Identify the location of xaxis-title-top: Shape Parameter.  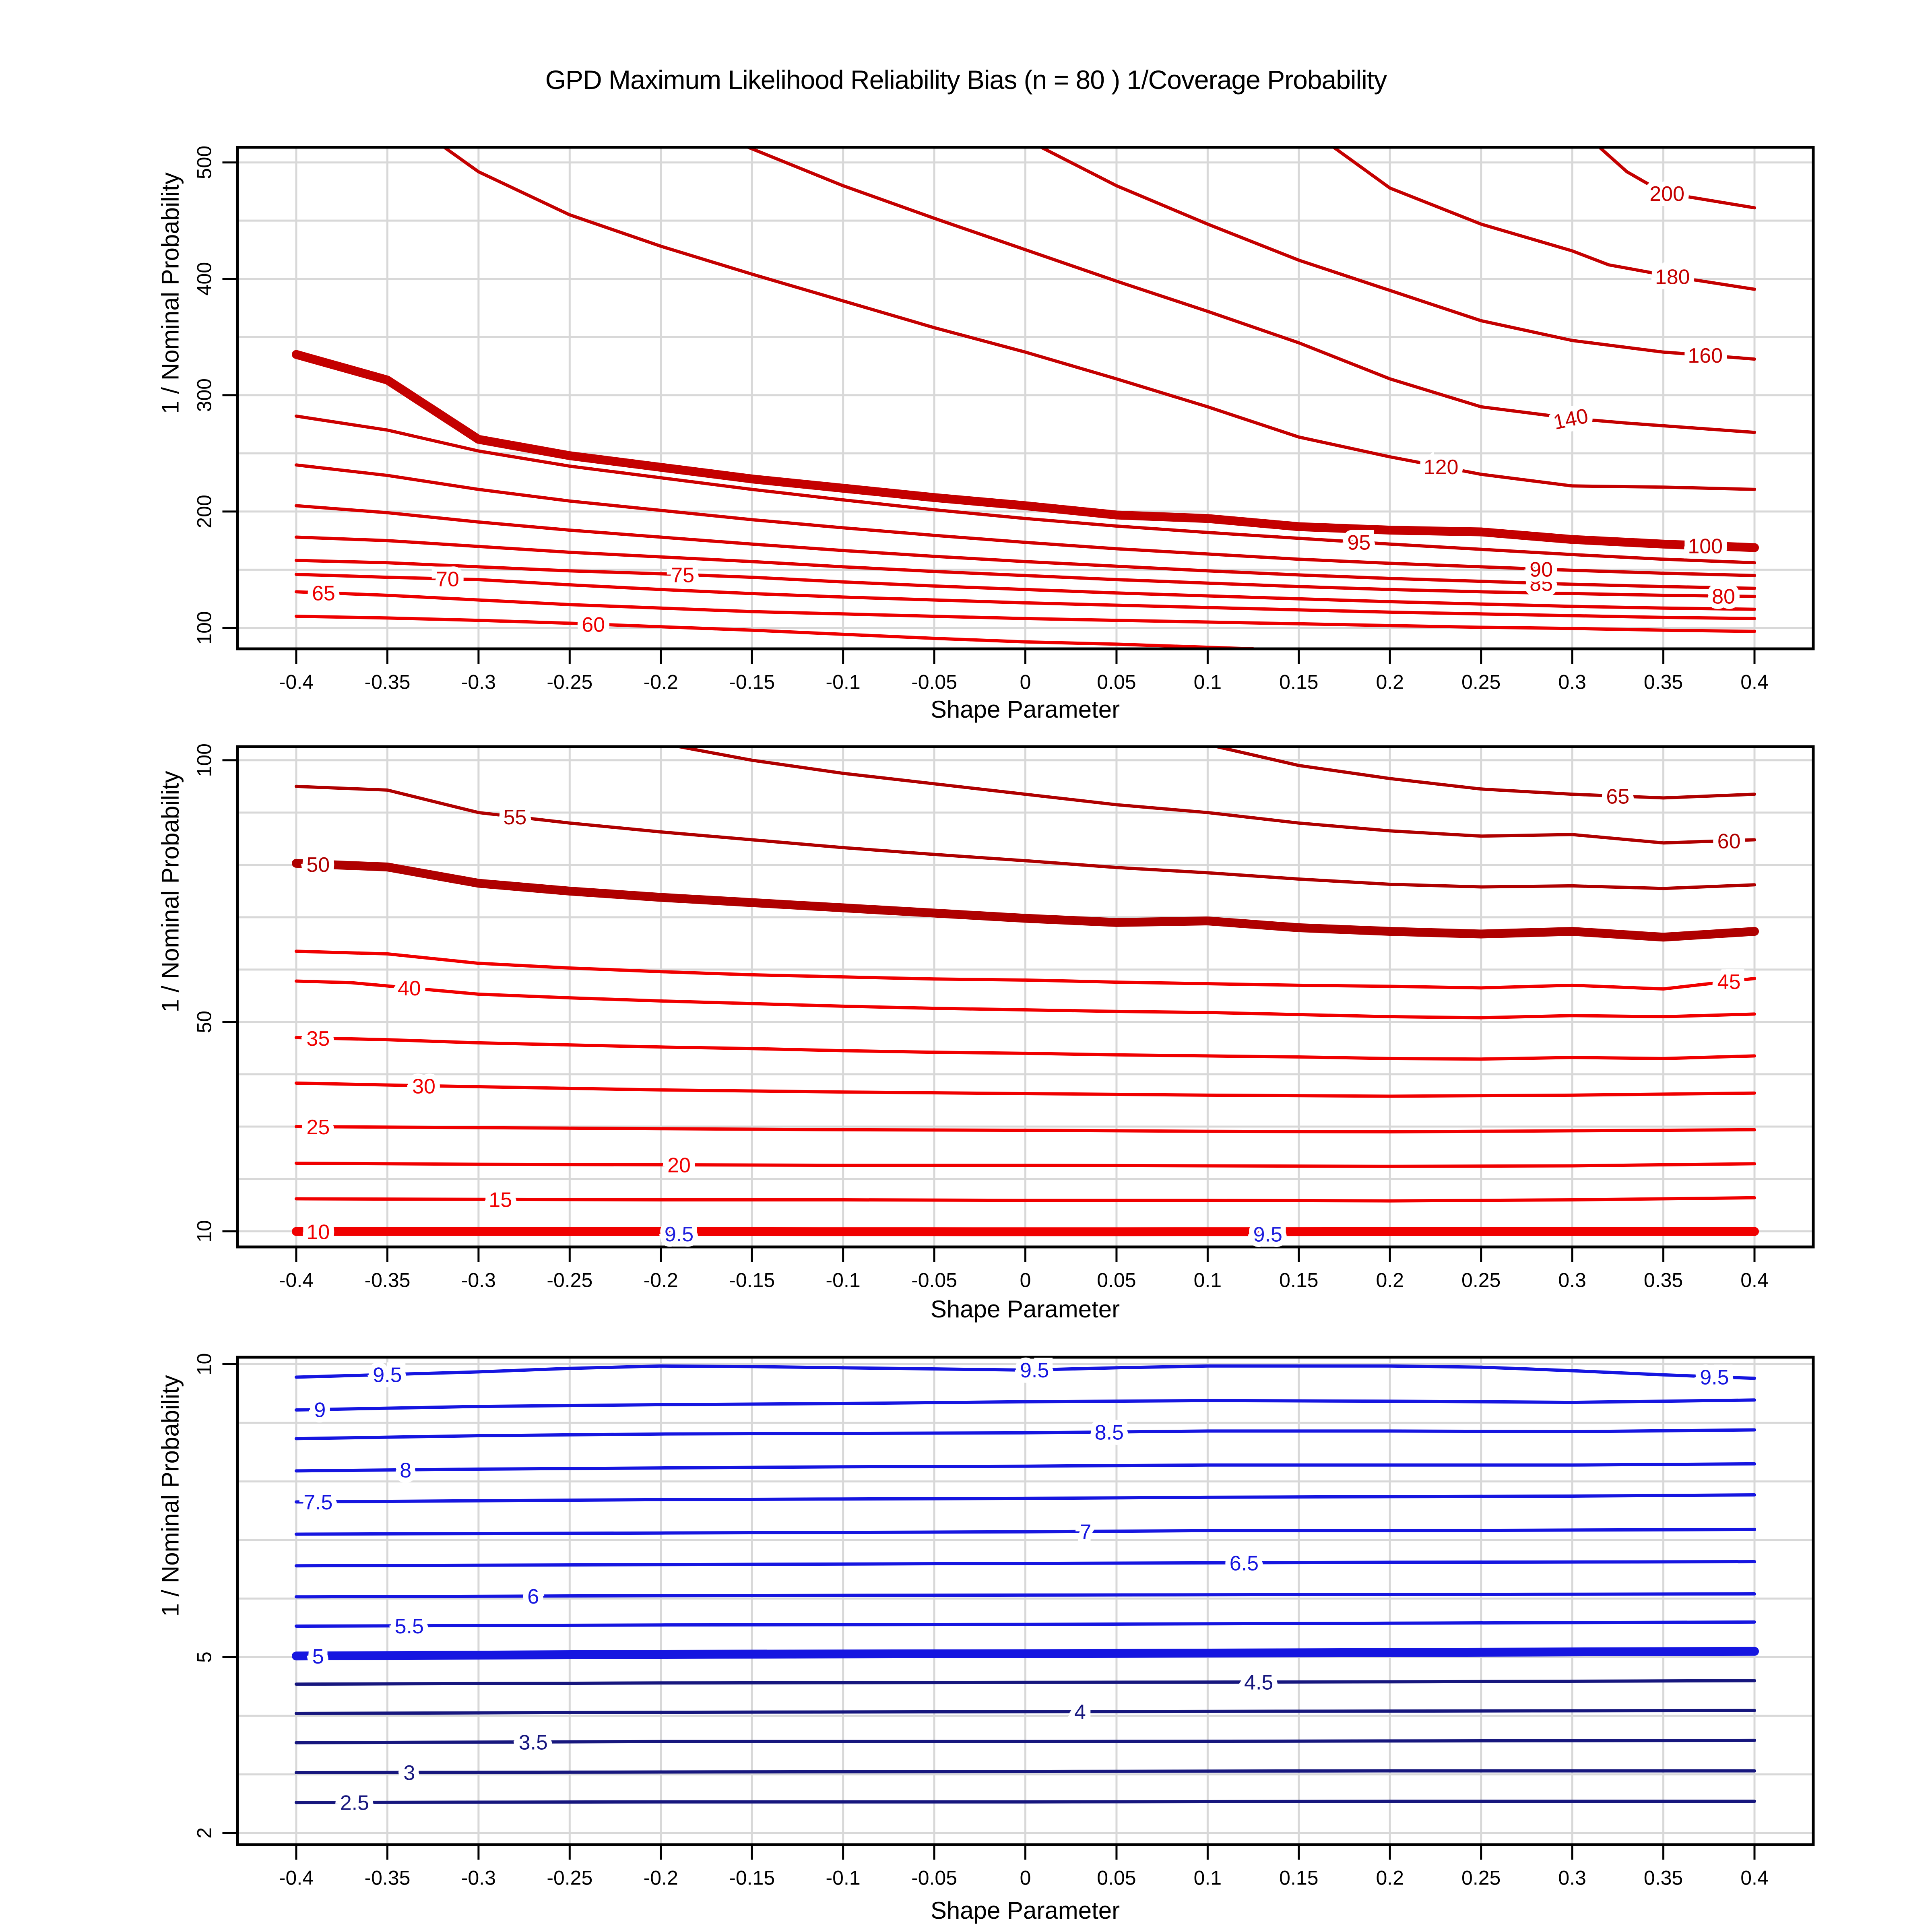
(1025, 709).